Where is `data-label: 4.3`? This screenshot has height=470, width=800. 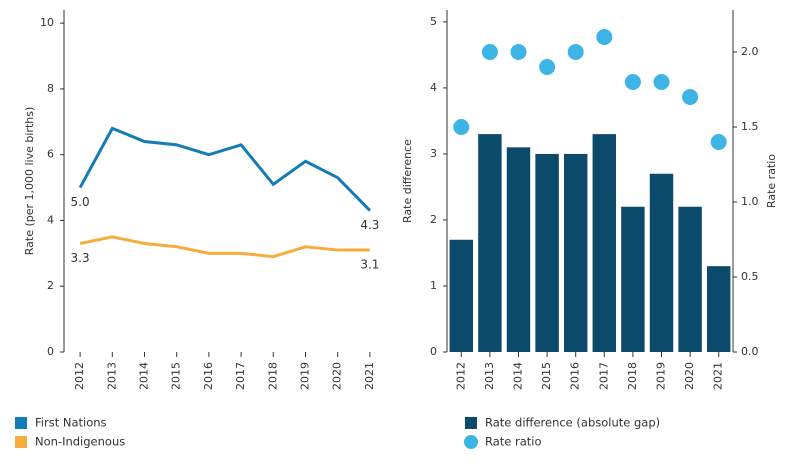 data-label: 4.3 is located at coordinates (369, 225).